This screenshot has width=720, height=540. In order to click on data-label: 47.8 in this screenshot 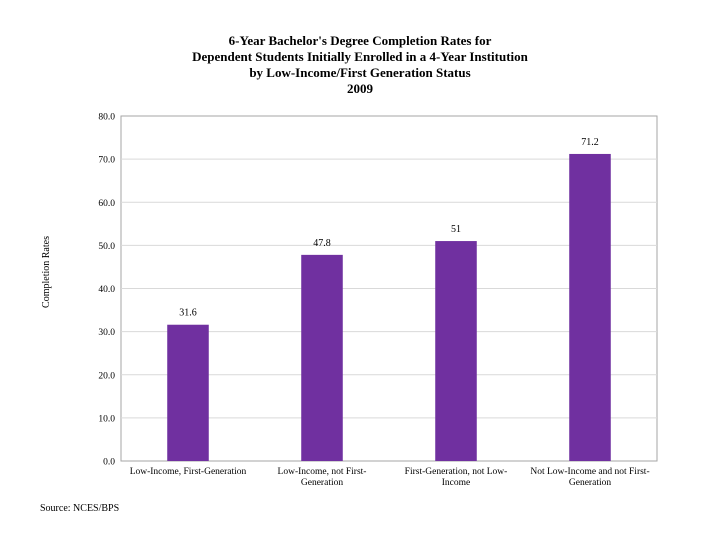, I will do `click(322, 243)`.